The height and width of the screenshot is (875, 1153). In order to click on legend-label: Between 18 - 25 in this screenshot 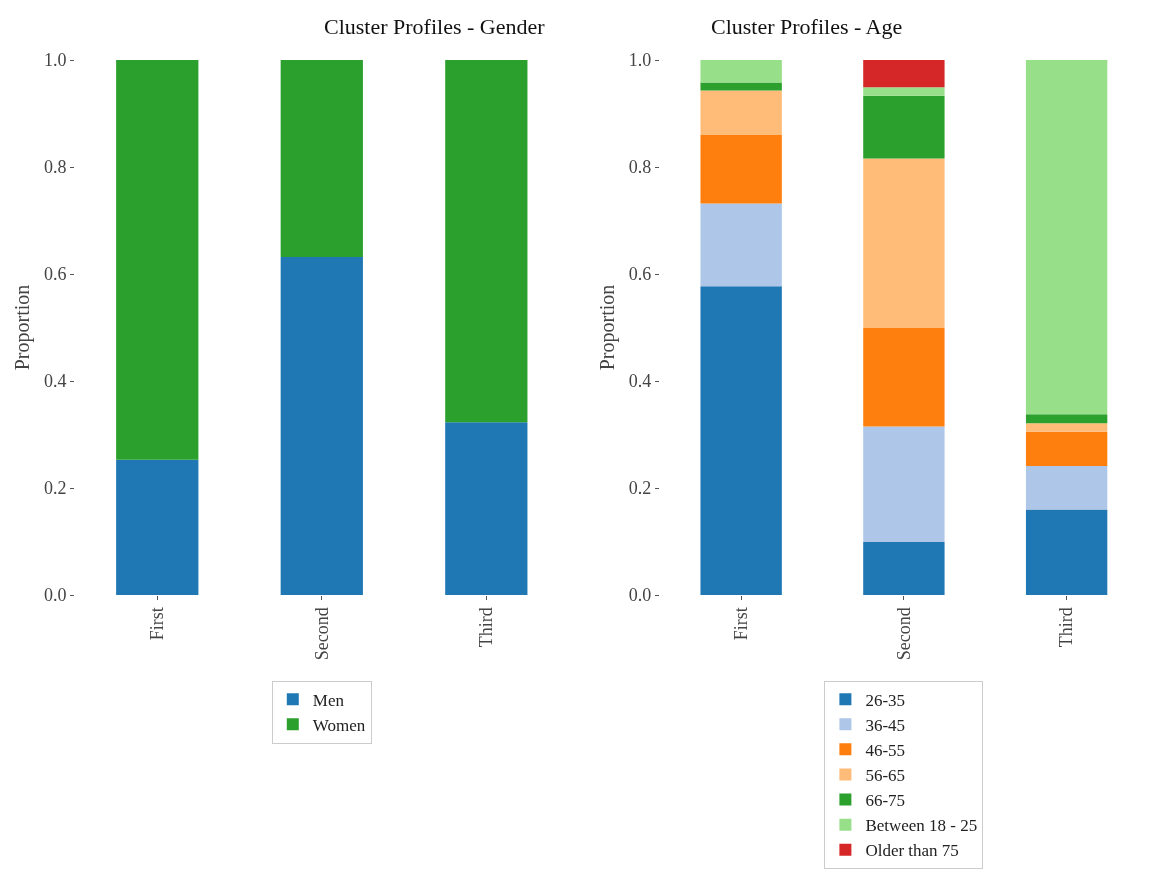, I will do `click(921, 826)`.